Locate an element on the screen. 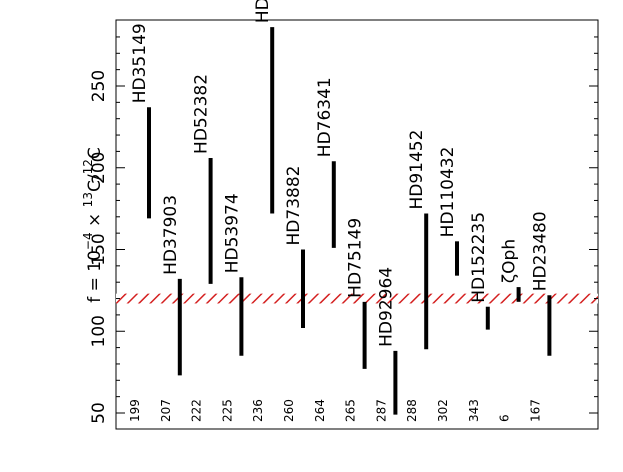 Image resolution: width=623 pixels, height=472 pixels. star-label: HD76341 is located at coordinates (325, 117).